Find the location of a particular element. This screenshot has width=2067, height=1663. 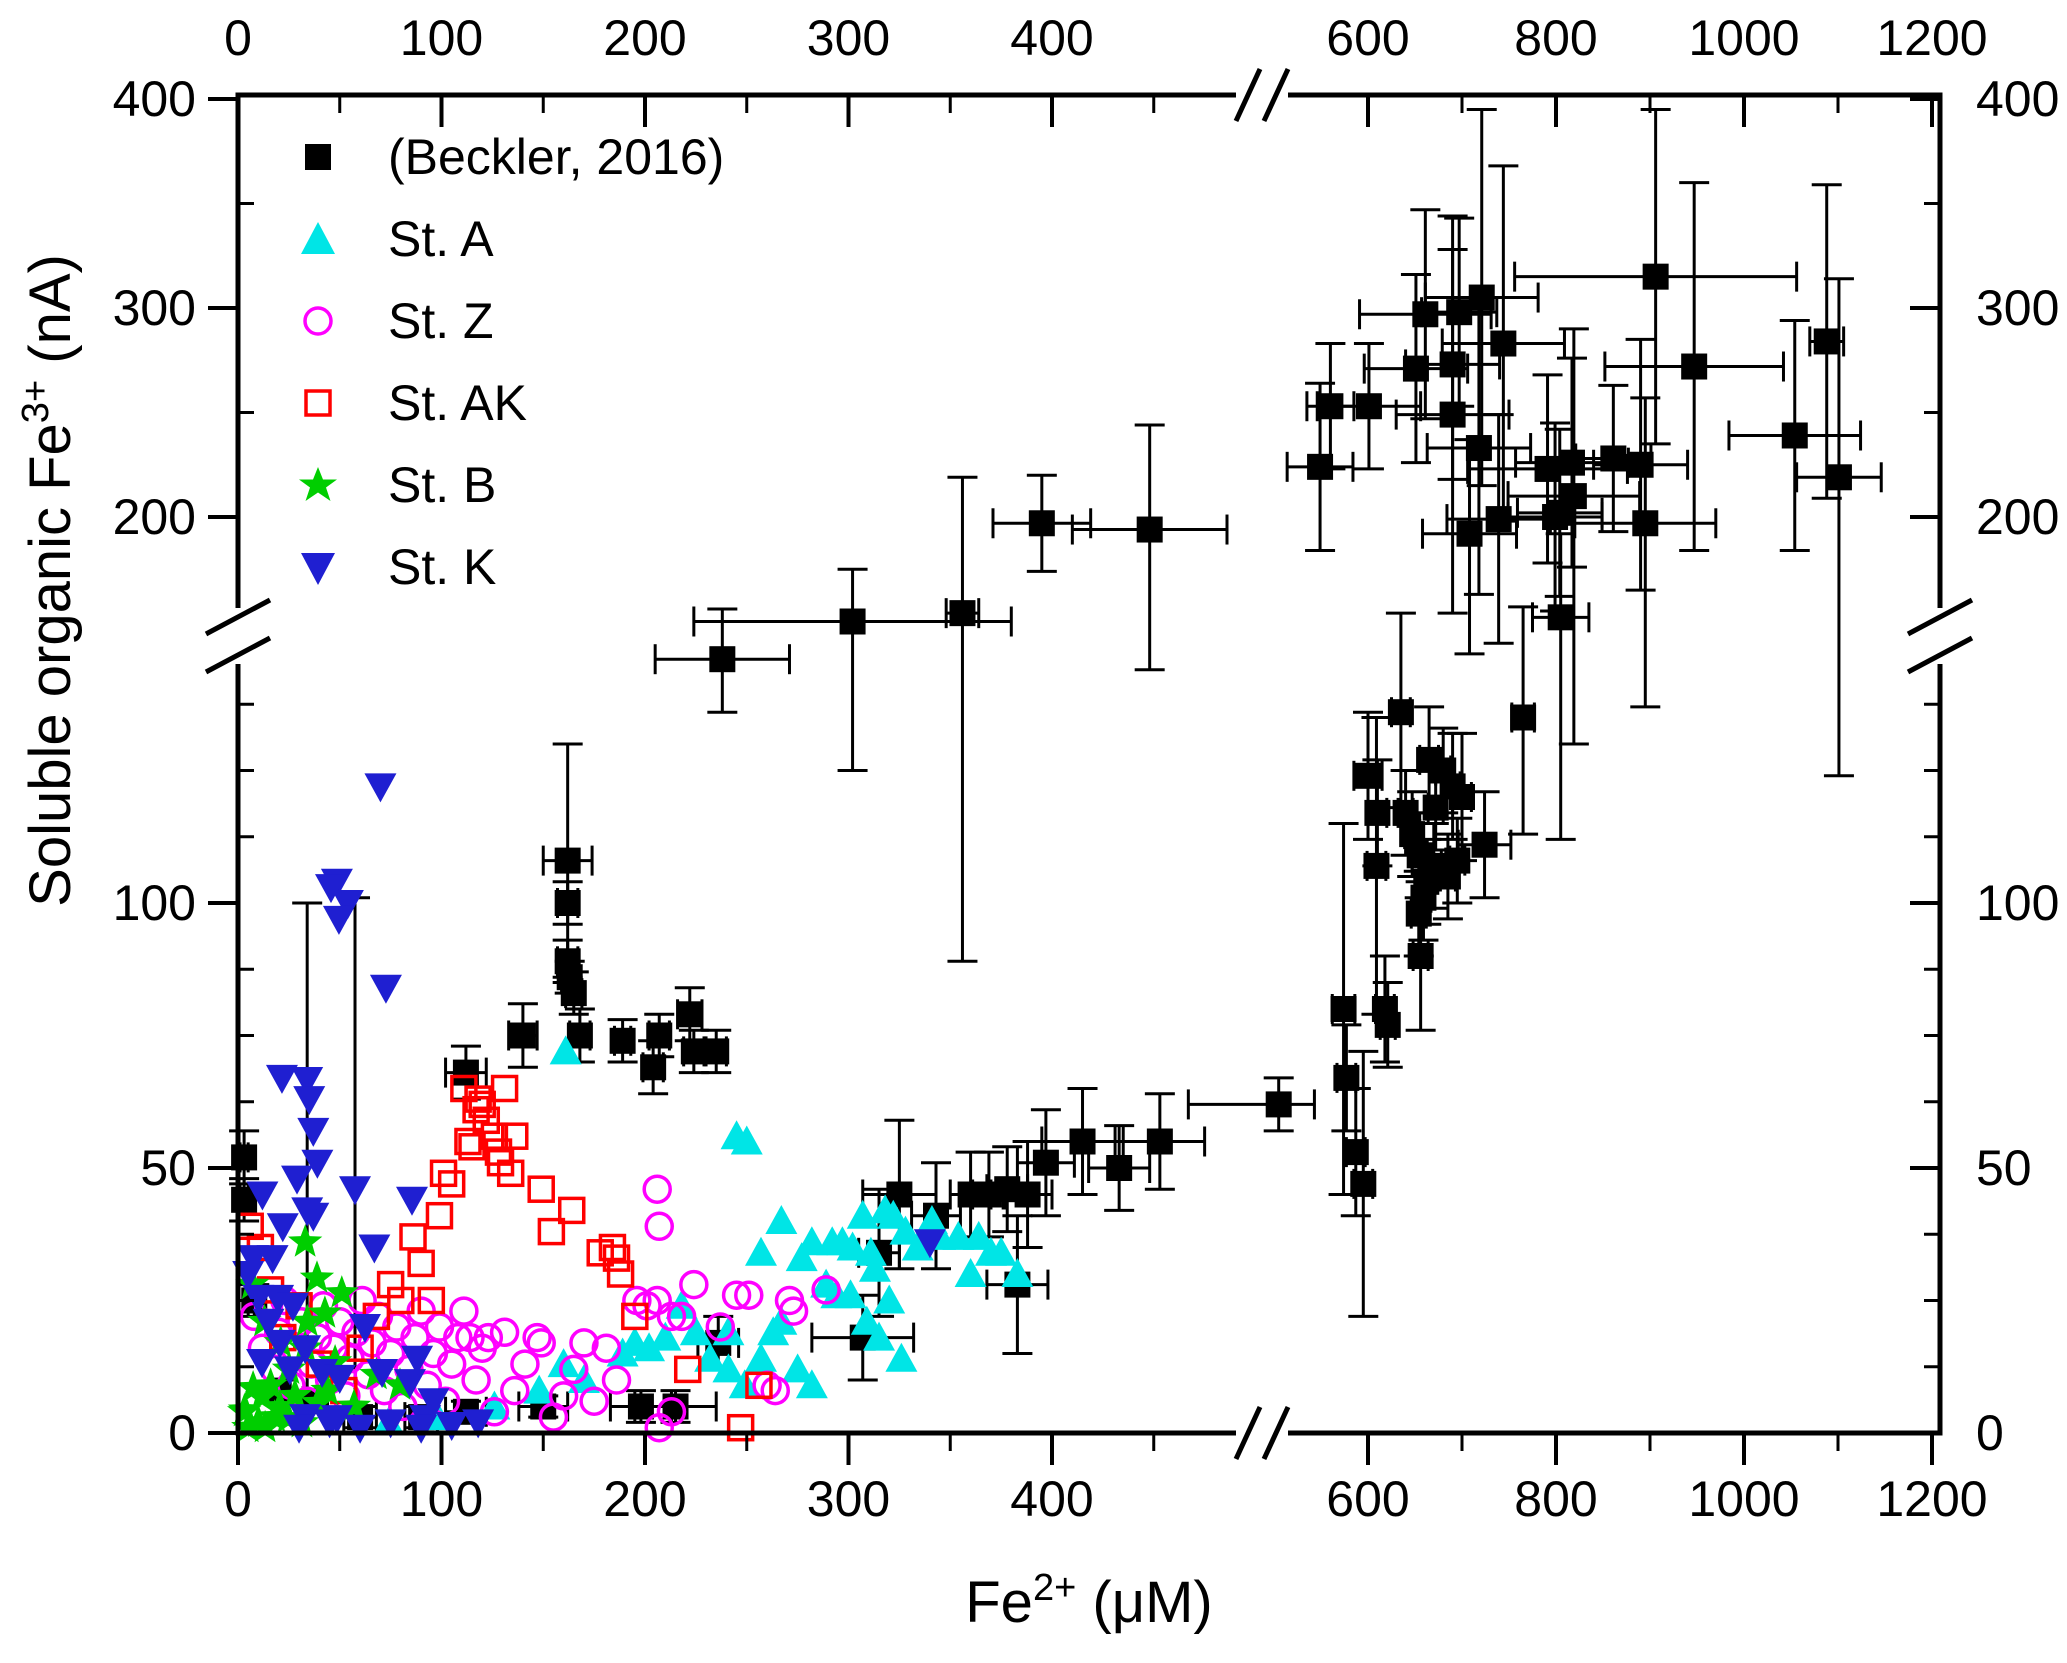

x-tick-label-bottom: 200 is located at coordinates (644, 1499).